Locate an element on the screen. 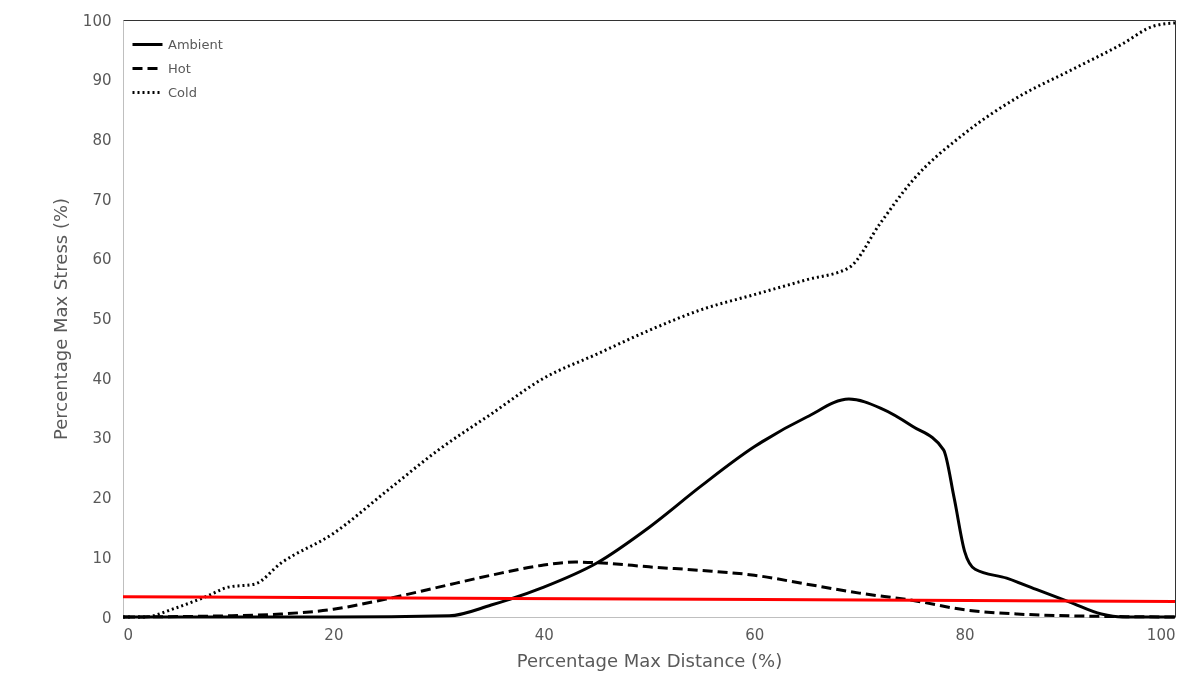 This screenshot has width=1199, height=698. x-tick-label: 60 is located at coordinates (755, 634).